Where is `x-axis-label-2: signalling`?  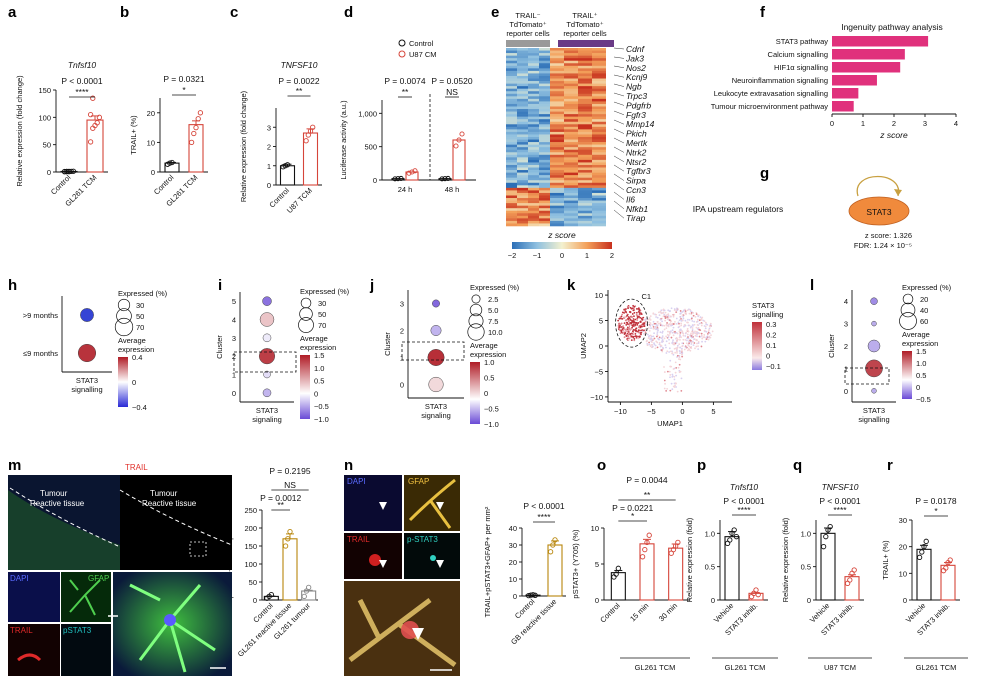 x-axis-label-2: signalling is located at coordinates (873, 419).